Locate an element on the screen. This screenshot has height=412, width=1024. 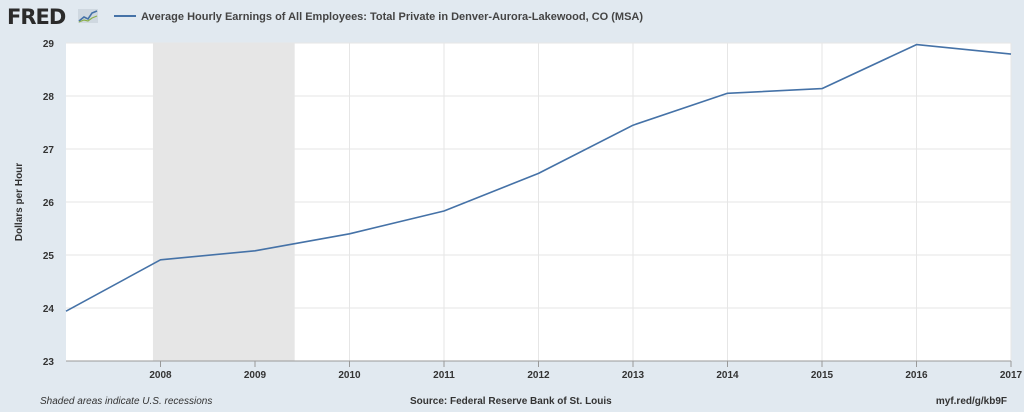
x-tick-label: 2009 is located at coordinates (255, 375).